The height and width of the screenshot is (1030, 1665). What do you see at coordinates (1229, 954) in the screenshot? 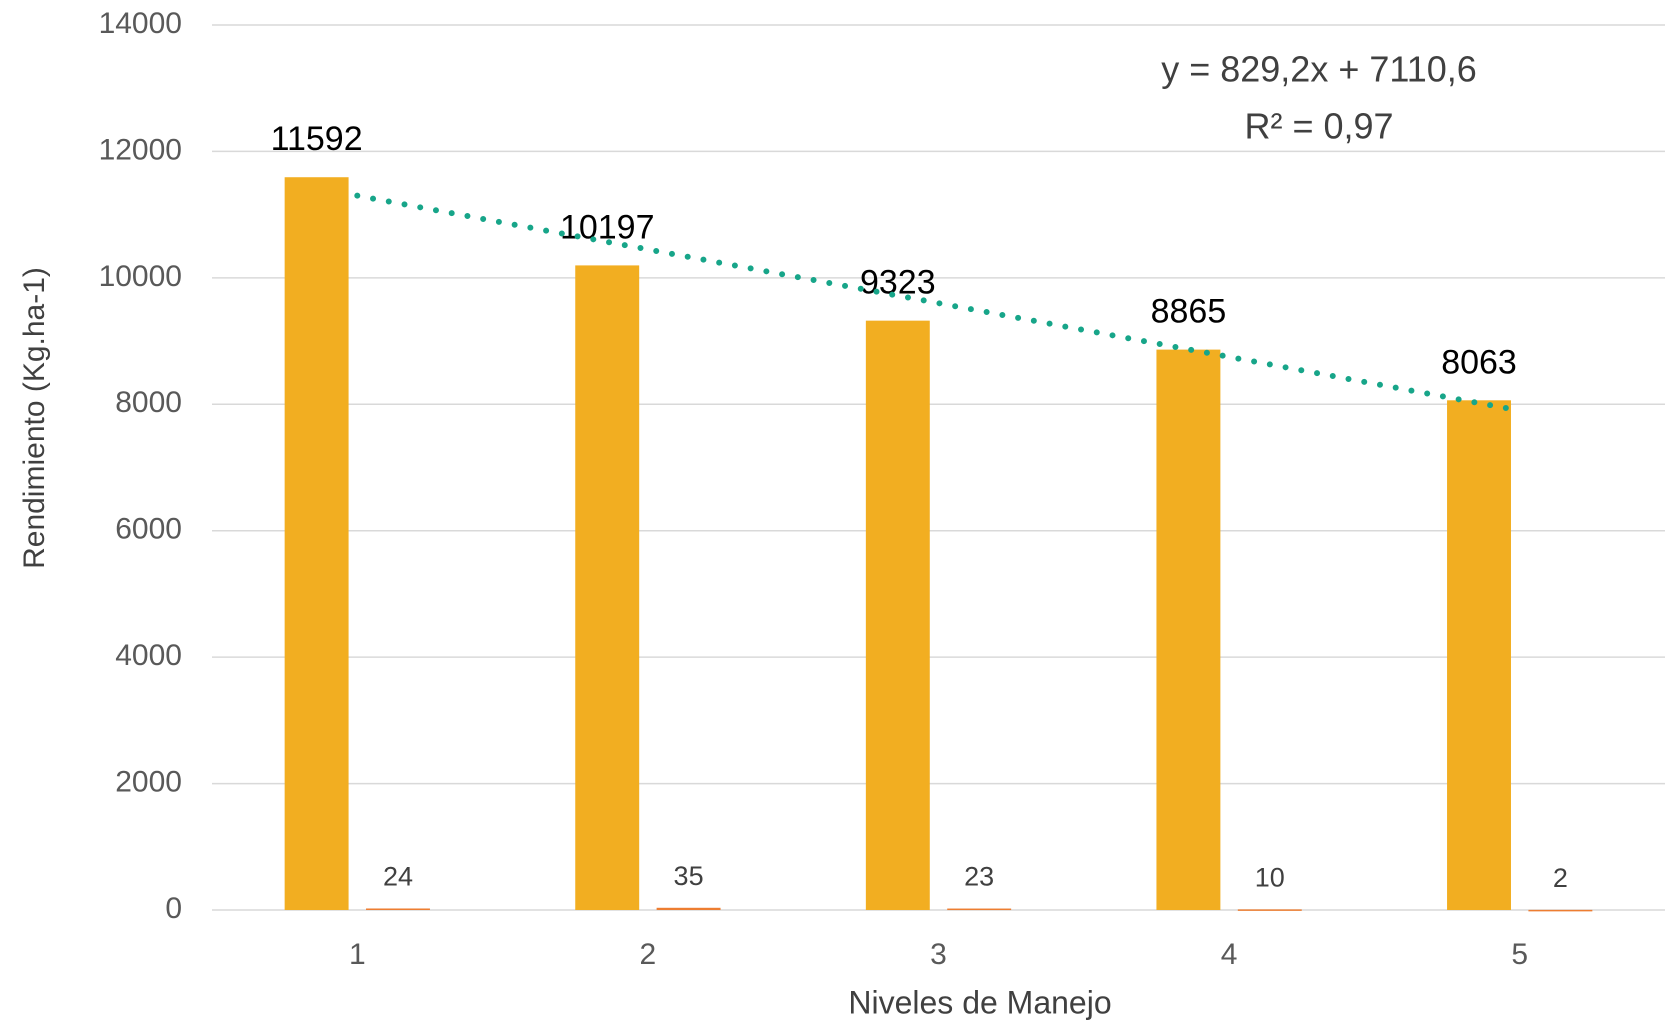
I see `x-tick-label: 4` at bounding box center [1229, 954].